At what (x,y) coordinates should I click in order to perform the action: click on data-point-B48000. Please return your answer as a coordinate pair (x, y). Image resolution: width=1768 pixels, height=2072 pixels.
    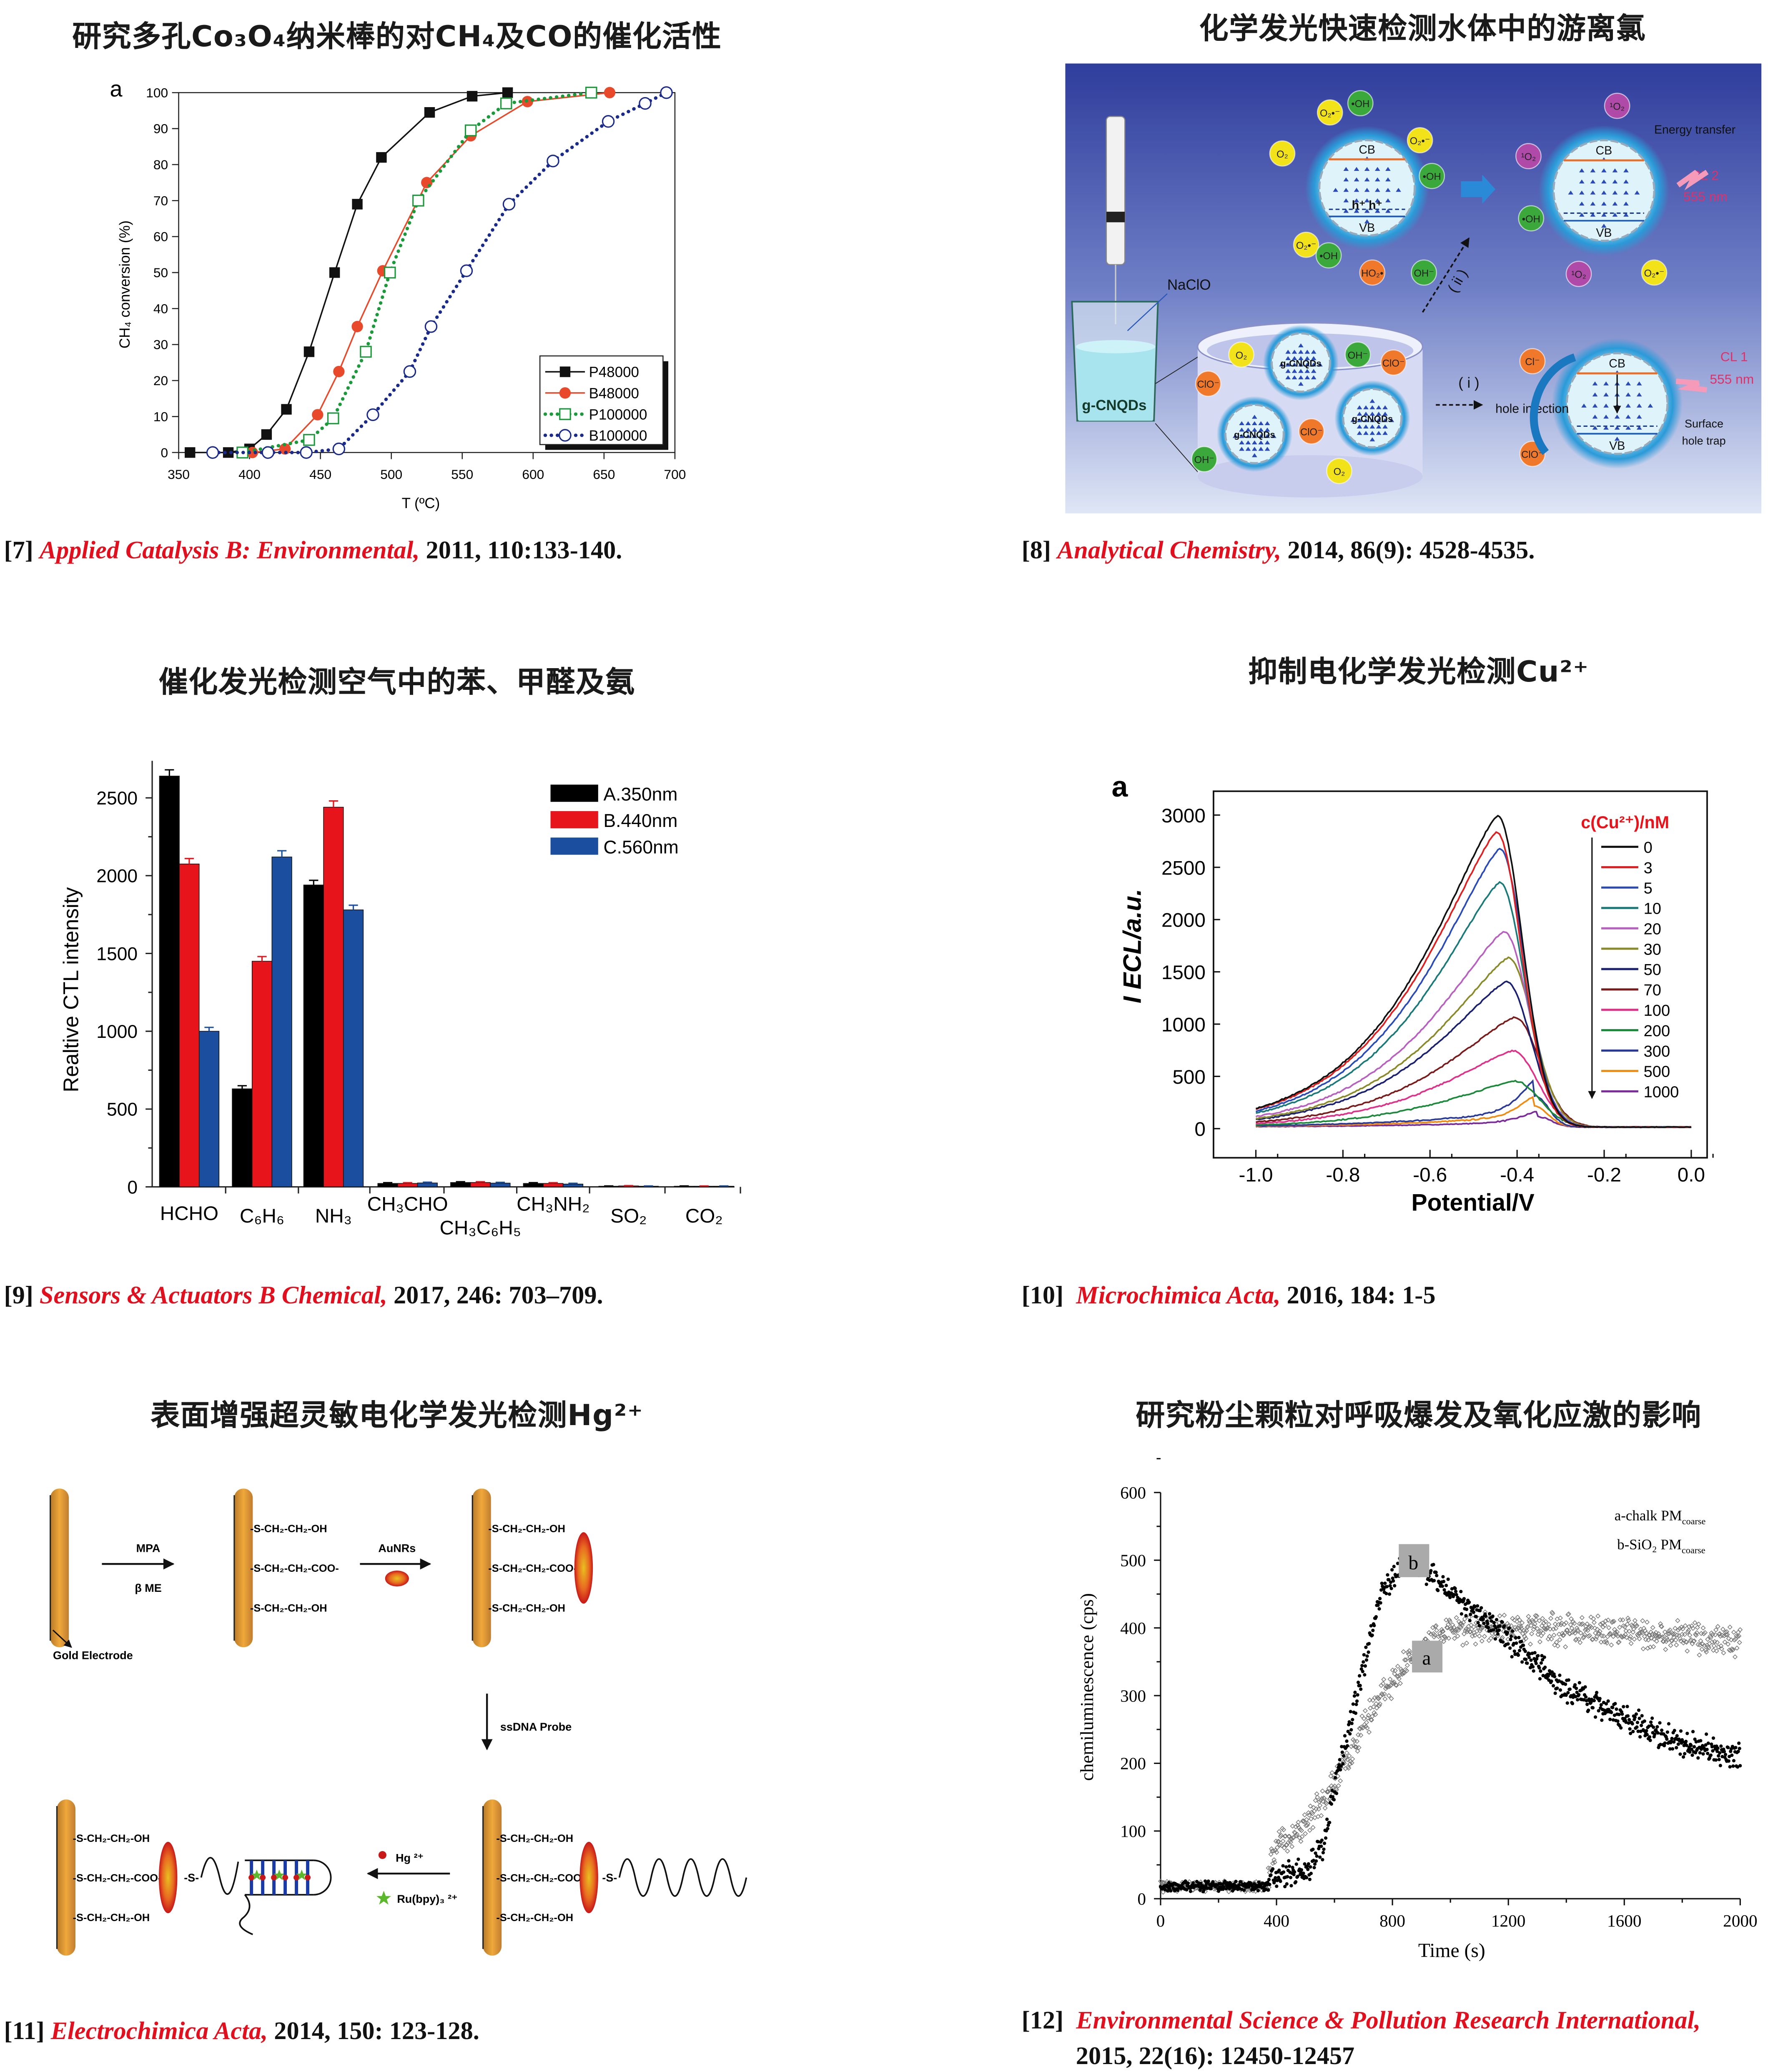
    Looking at the image, I should click on (610, 92).